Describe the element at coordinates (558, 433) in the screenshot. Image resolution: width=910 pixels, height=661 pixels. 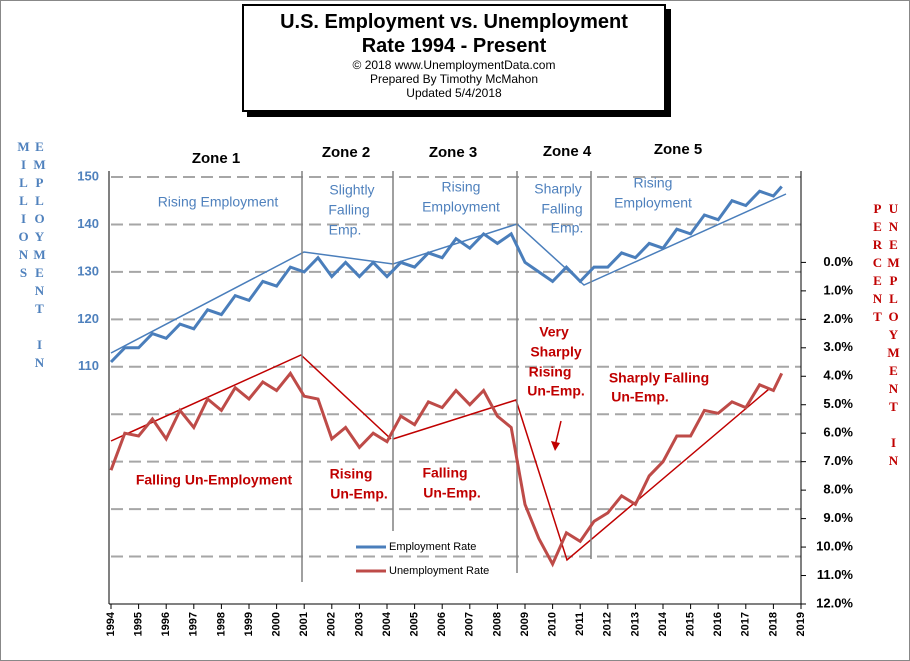
I see `arrow` at that location.